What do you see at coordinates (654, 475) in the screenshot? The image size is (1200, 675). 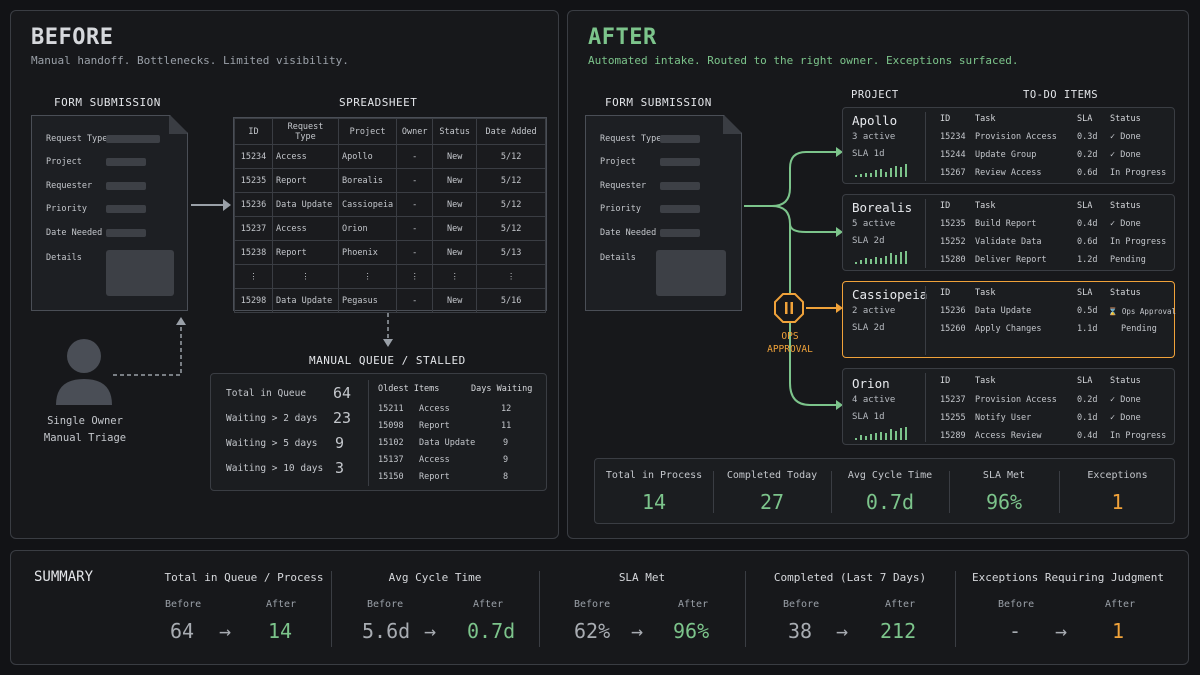 I see `kpi-label: Total in Process` at bounding box center [654, 475].